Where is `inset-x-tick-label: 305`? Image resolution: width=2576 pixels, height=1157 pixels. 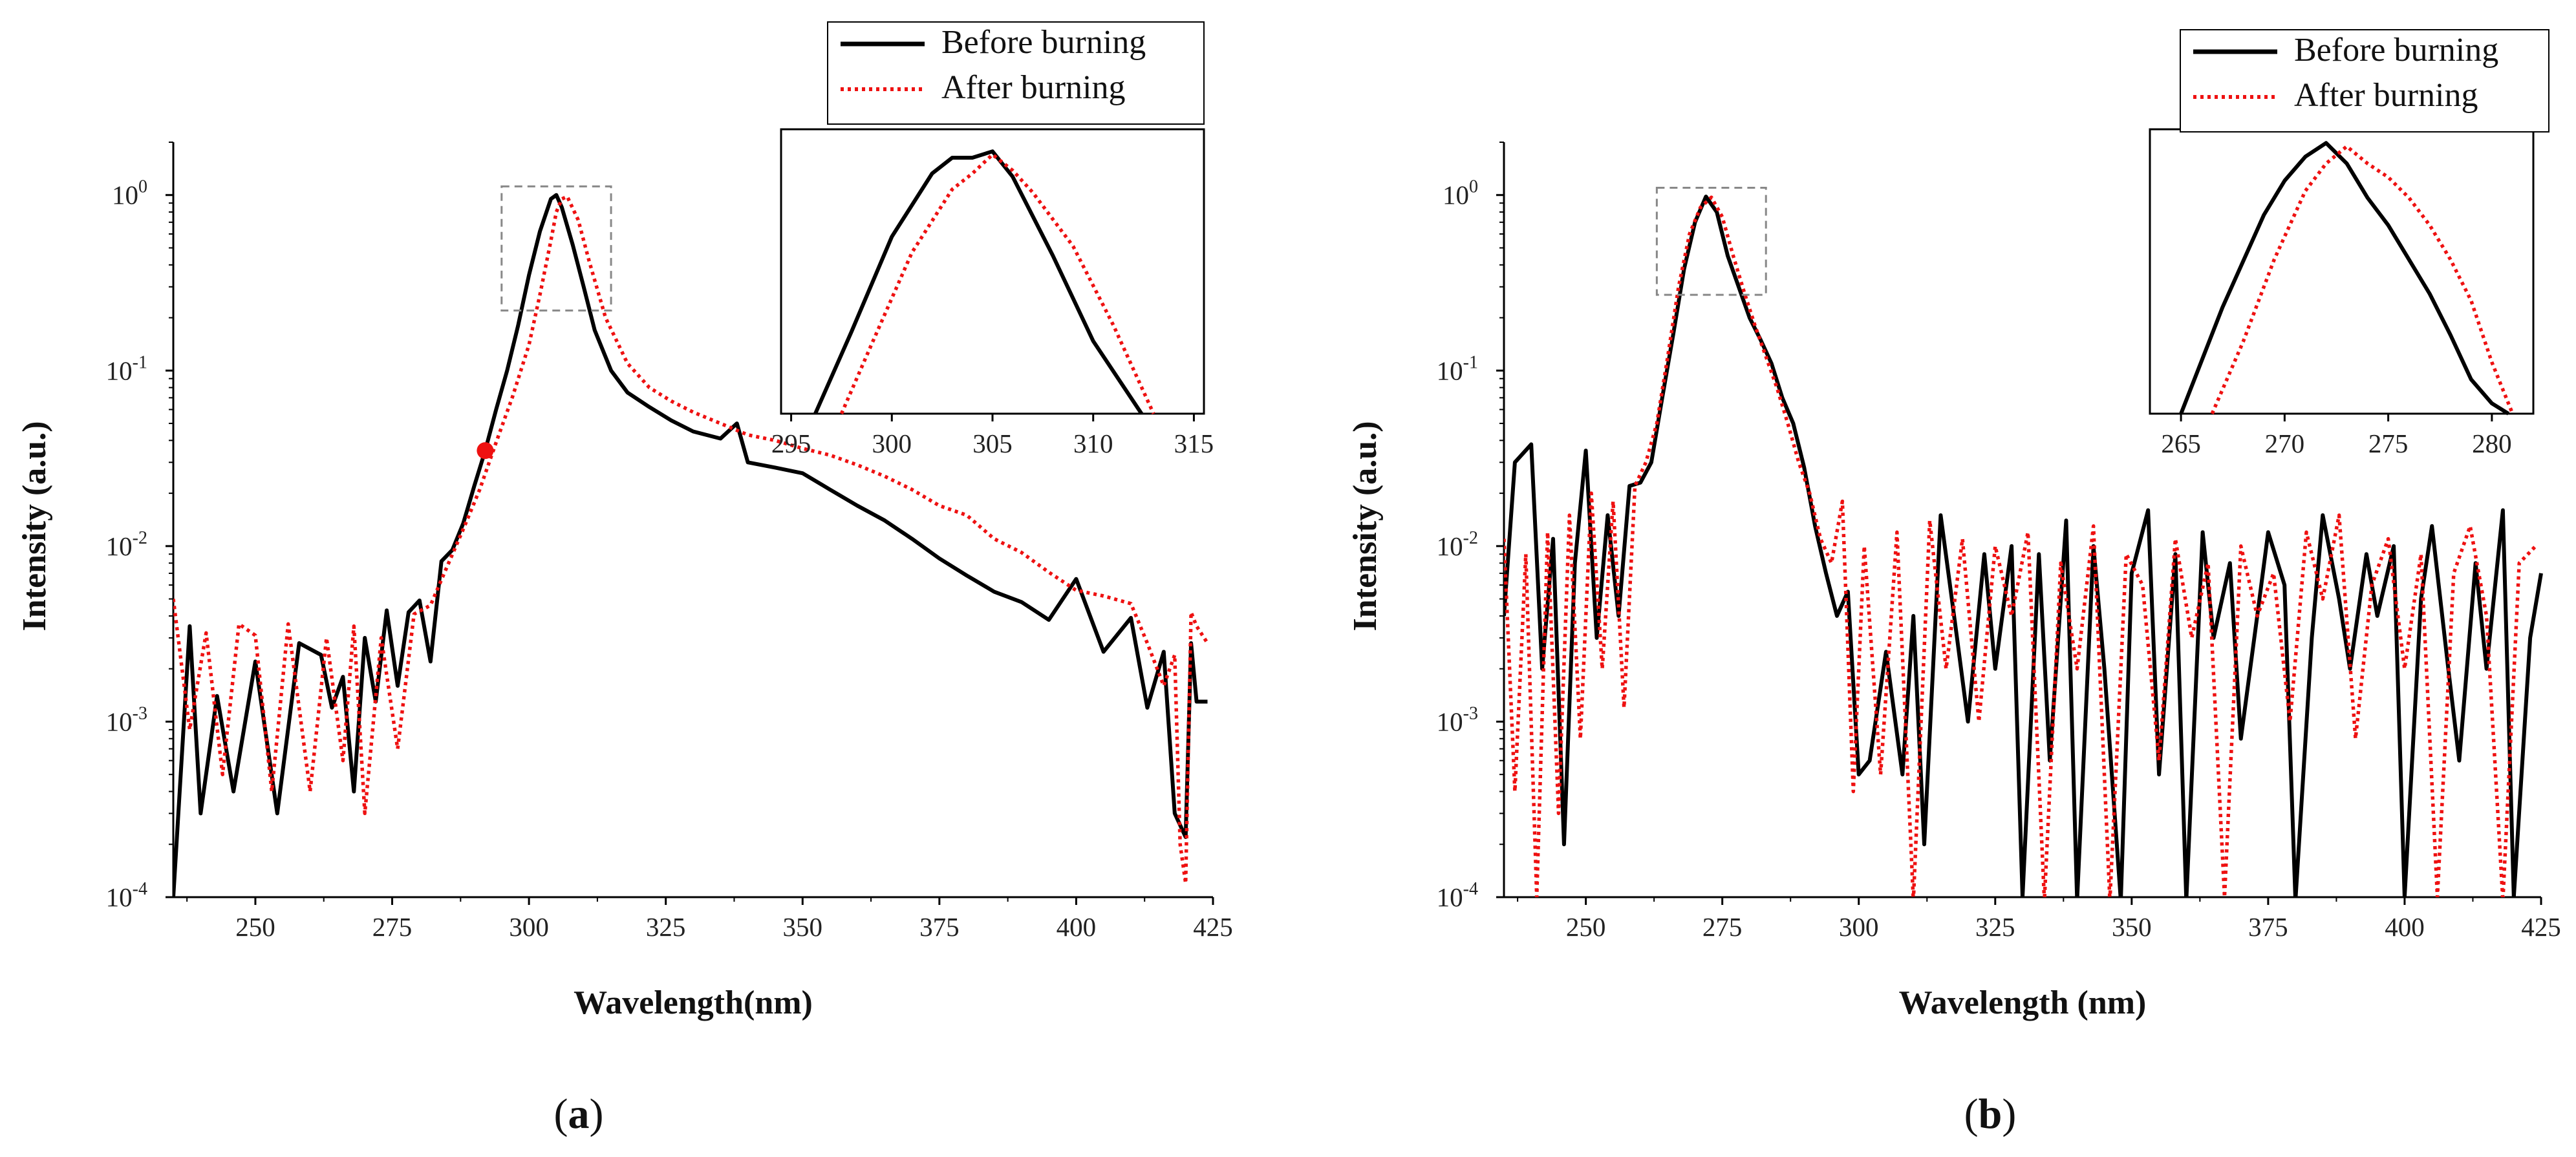 inset-x-tick-label: 305 is located at coordinates (993, 443).